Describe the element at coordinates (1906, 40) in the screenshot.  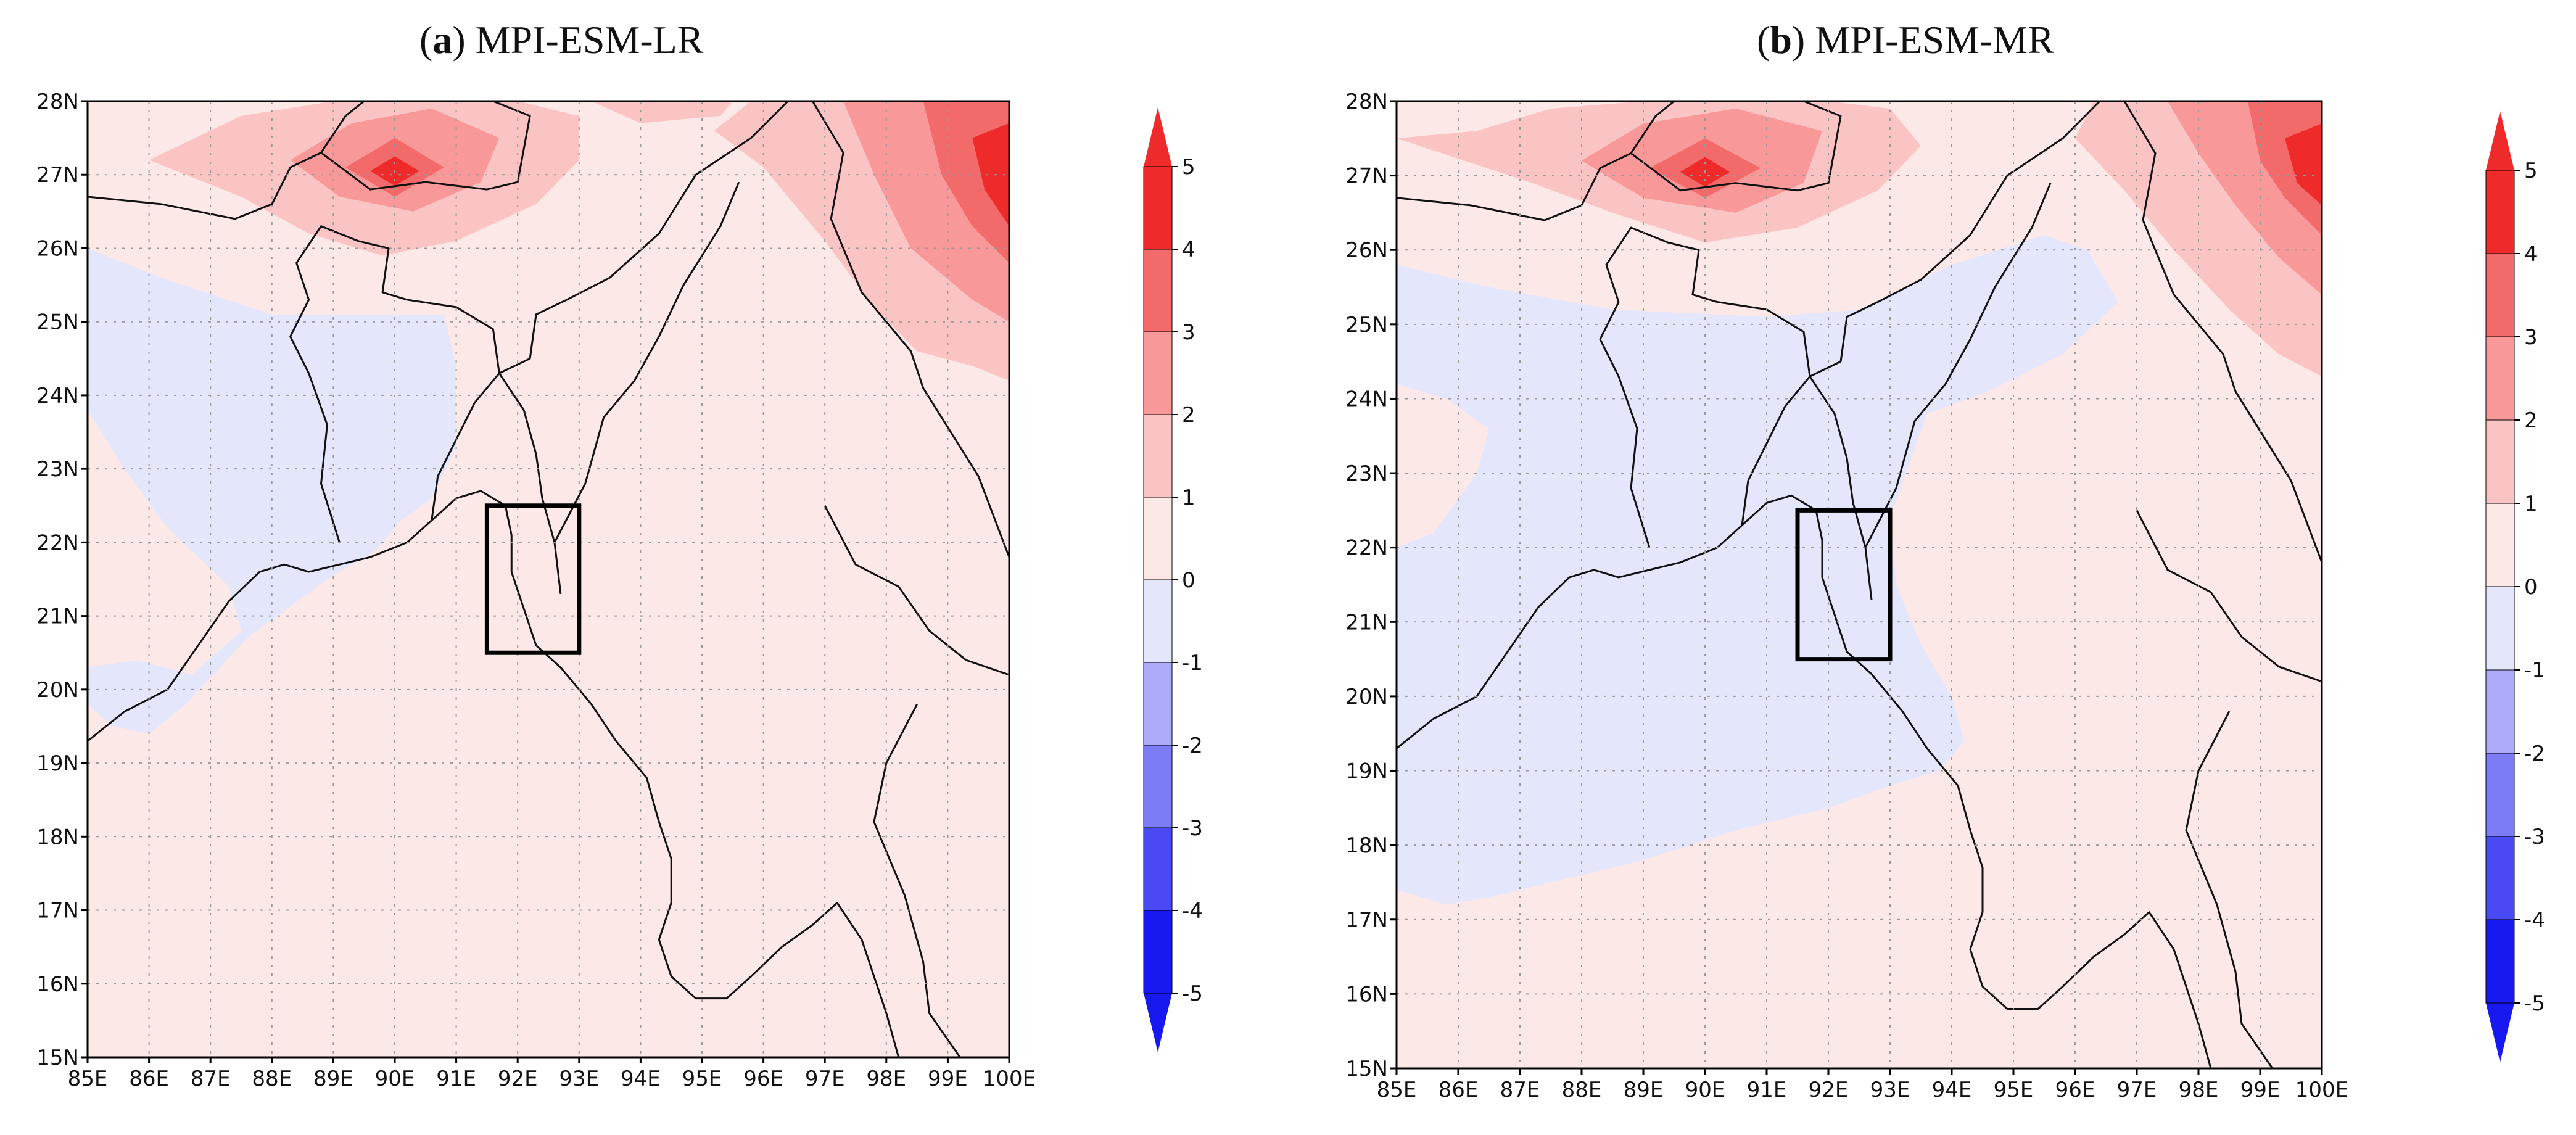
I see `panel-b-title: (b) MPI-ESM-MR` at that location.